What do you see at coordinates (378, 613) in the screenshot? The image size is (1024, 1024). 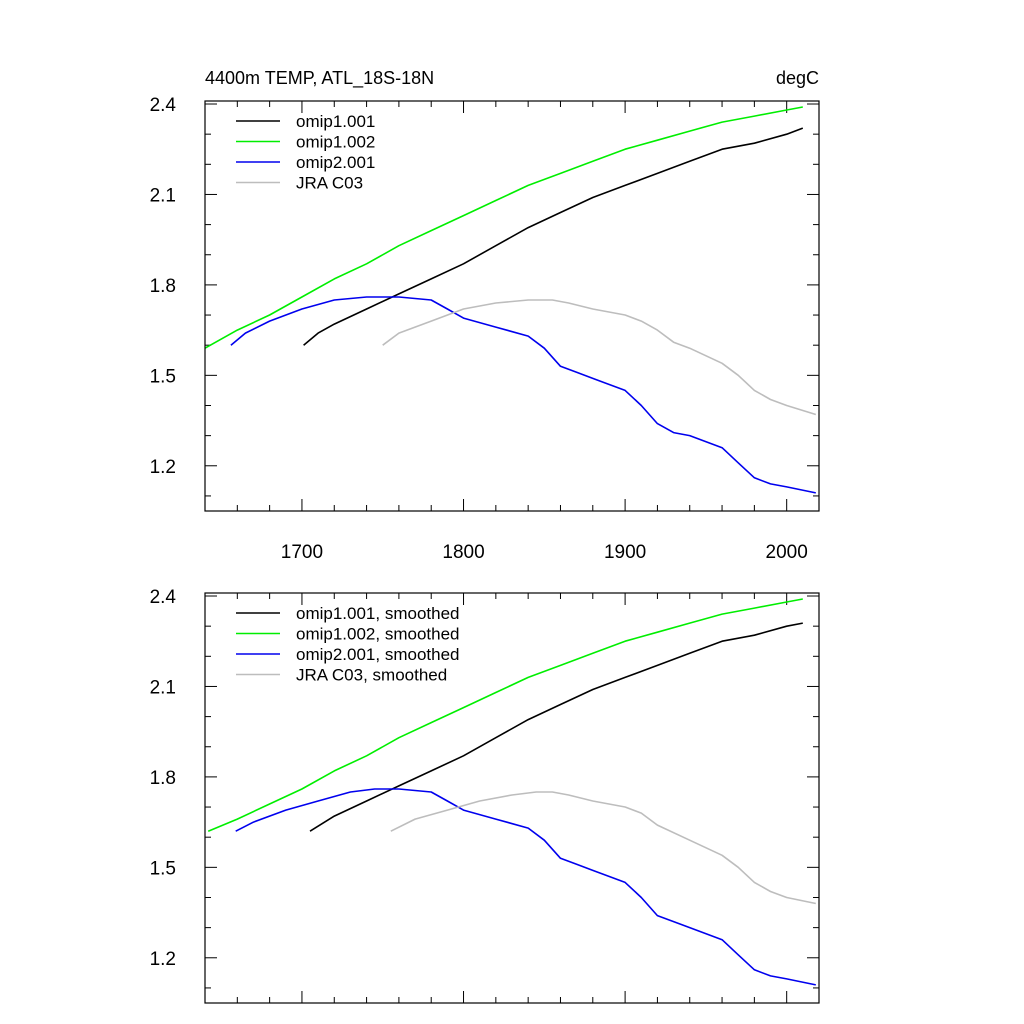 I see `legend-label: omip1.001, smoothed` at bounding box center [378, 613].